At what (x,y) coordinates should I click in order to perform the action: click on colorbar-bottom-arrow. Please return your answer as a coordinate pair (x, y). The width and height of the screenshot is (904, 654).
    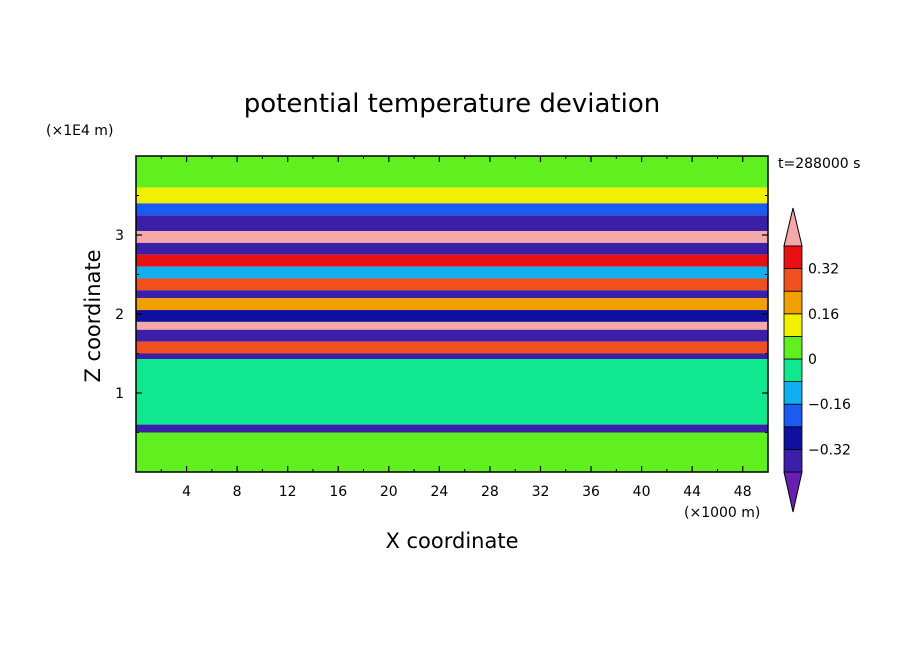
    Looking at the image, I should click on (793, 492).